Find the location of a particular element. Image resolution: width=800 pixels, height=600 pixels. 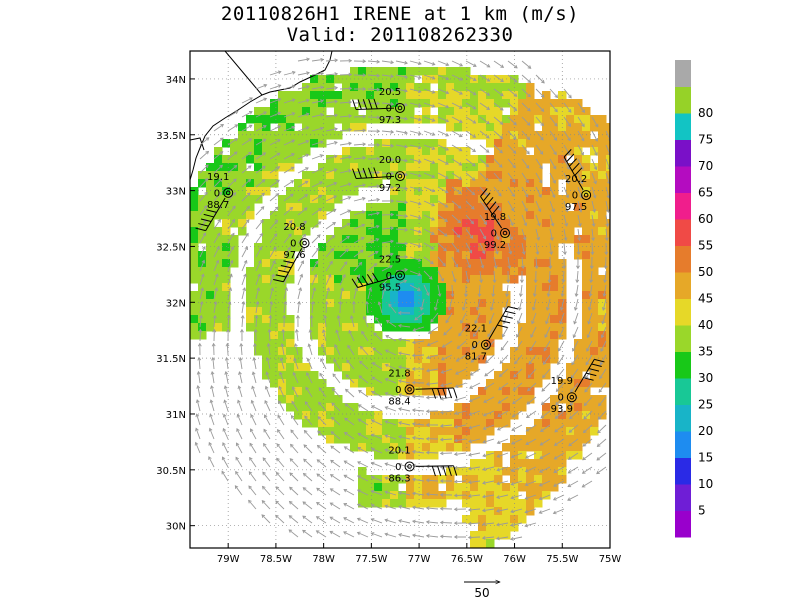

station-top-value: 20.2 is located at coordinates (576, 179).